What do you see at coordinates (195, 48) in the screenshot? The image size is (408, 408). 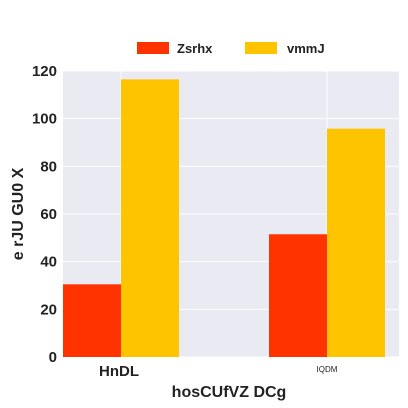 I see `legend-label-Zsrhx: Zsrhx` at bounding box center [195, 48].